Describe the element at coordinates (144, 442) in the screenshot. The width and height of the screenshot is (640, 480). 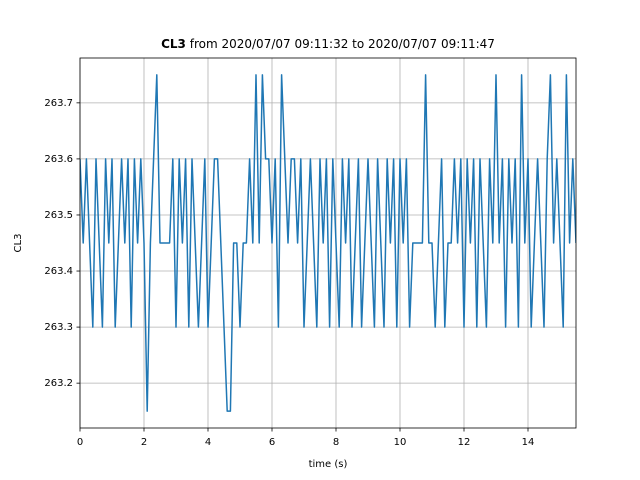
I see `x-tick-label: 2` at that location.